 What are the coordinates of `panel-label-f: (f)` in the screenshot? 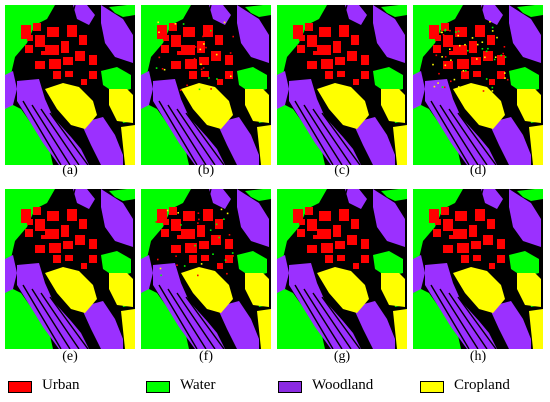 It's located at (206, 356).